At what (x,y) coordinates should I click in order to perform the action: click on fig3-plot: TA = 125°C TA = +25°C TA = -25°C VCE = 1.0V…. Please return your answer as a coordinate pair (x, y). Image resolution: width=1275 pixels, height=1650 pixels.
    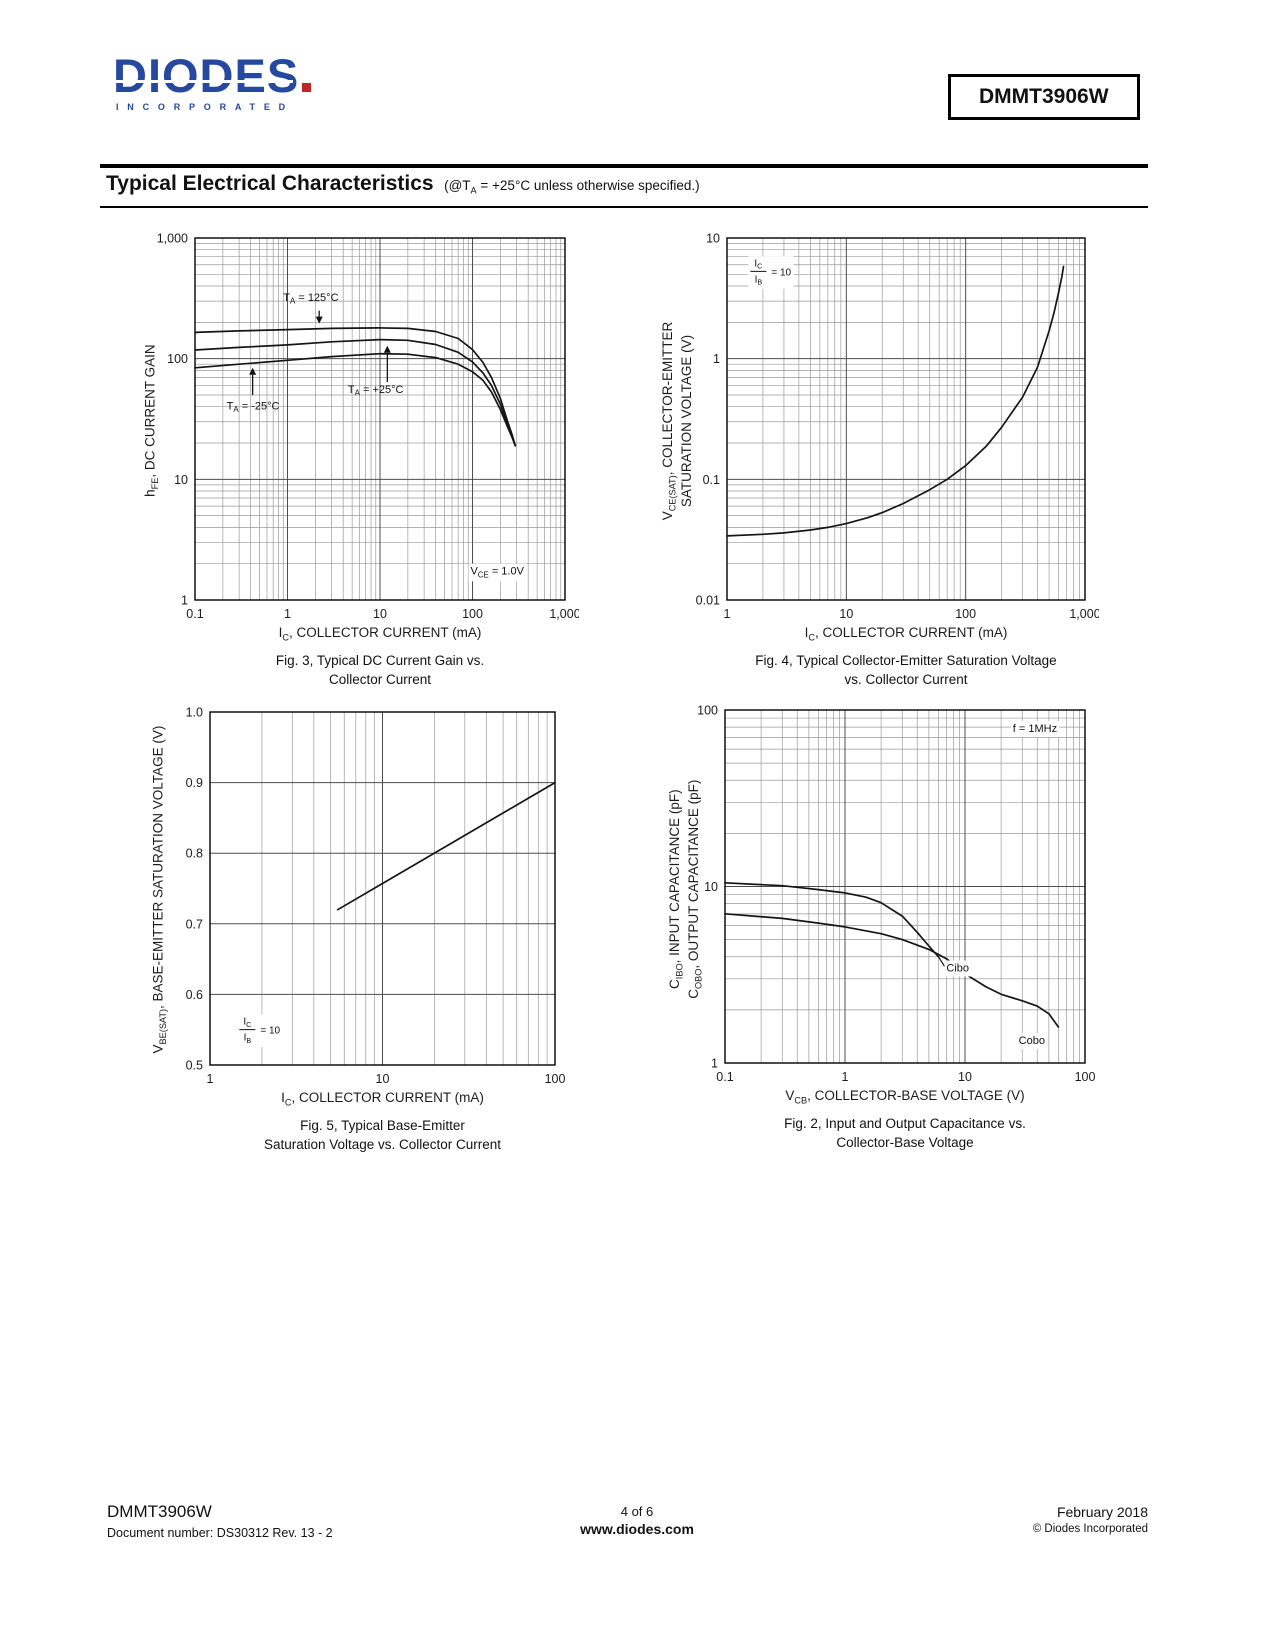
    Looking at the image, I should click on (368, 427).